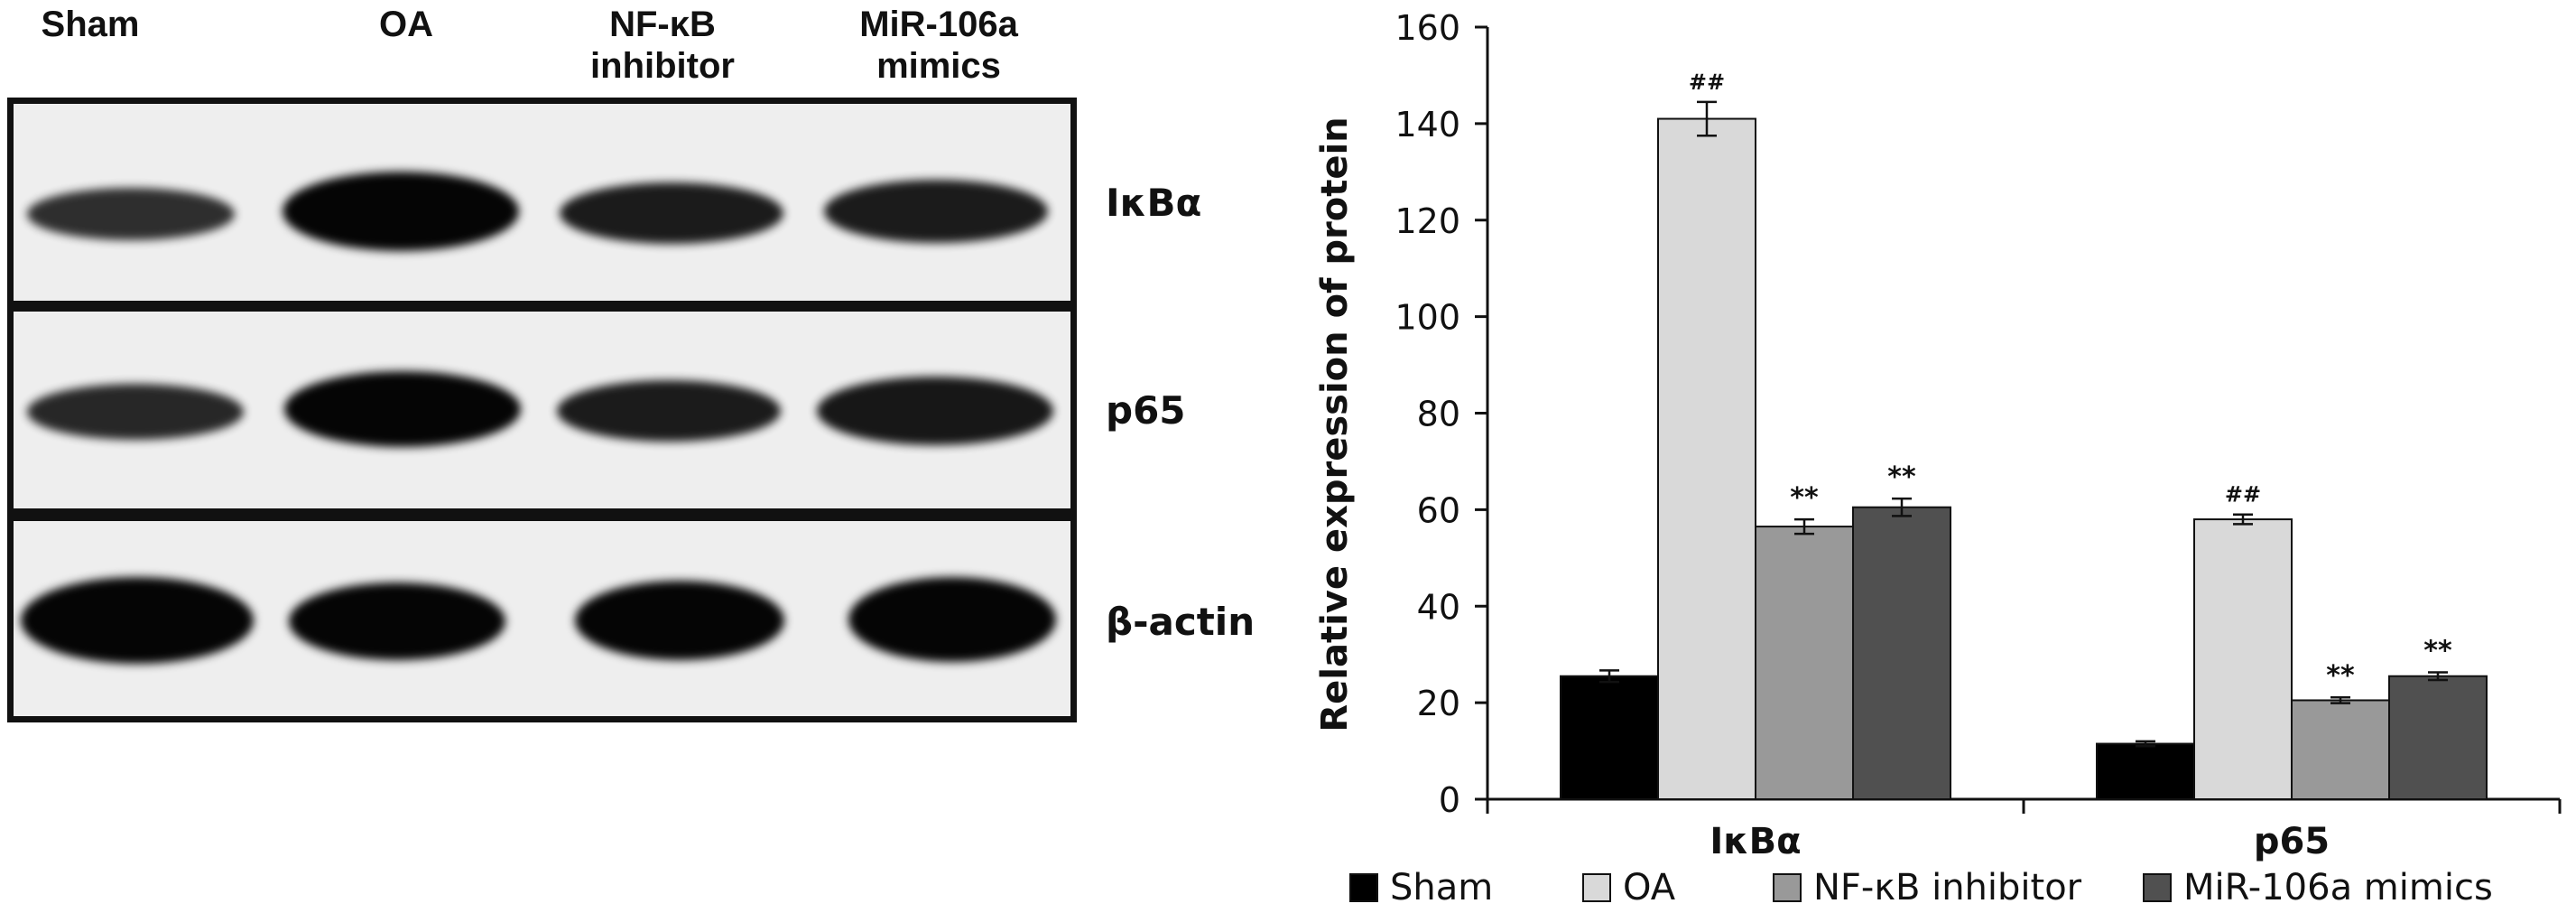 This screenshot has width=2576, height=913. Describe the element at coordinates (1427, 318) in the screenshot. I see `y-tick-label: 100` at that location.